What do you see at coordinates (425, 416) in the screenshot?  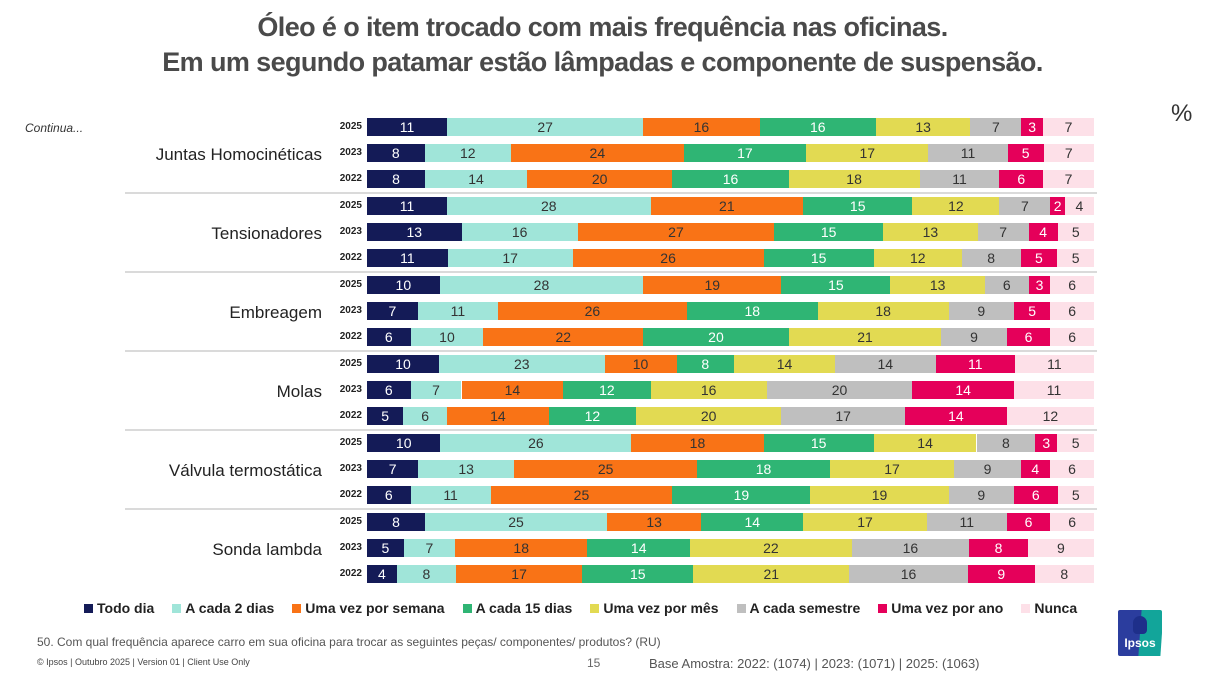 I see `bar-segment-a-cada-2-dias: 6` at bounding box center [425, 416].